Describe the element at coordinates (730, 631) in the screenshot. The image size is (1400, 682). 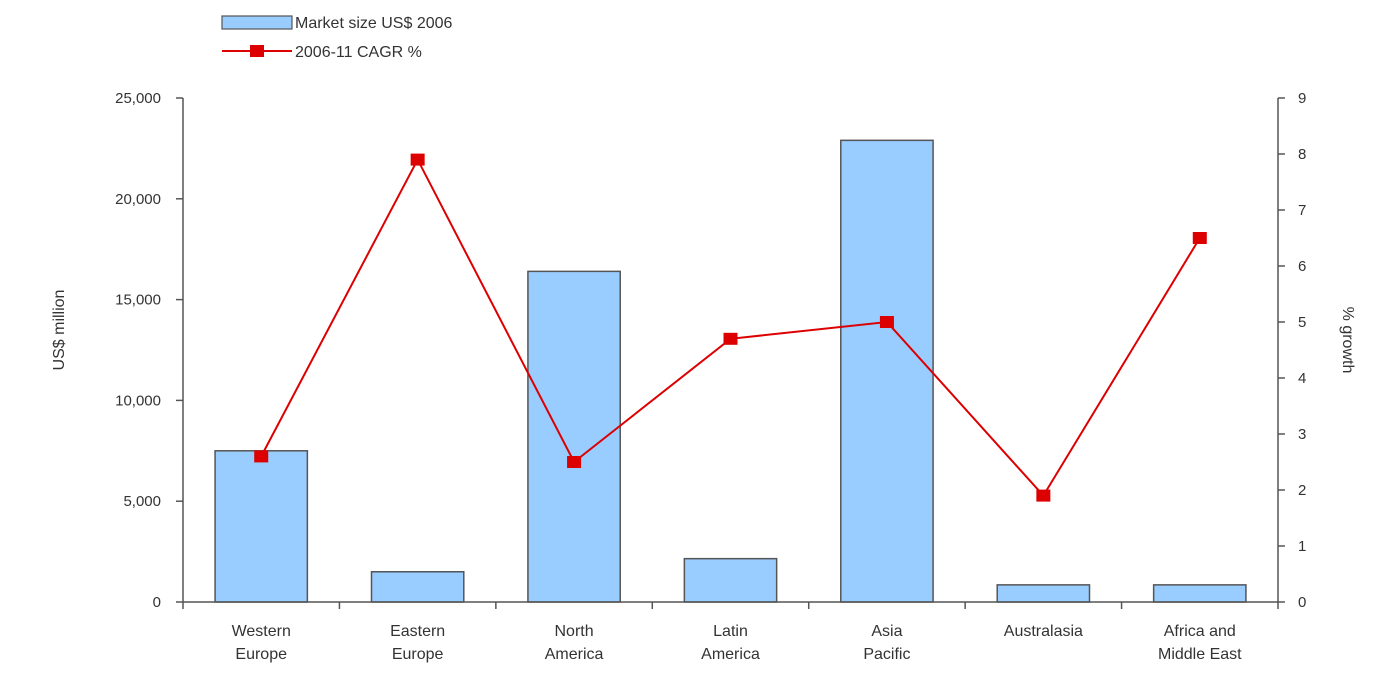
I see `category-label-3-0: Latin` at that location.